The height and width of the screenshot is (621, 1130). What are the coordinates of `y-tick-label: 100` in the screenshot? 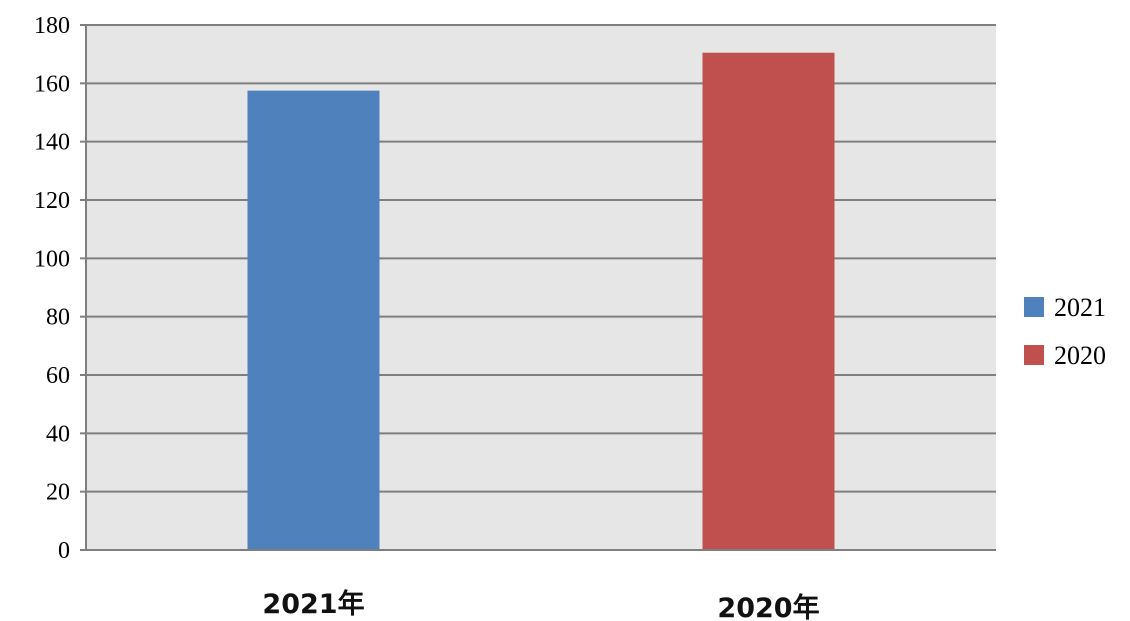 It's located at (52, 259).